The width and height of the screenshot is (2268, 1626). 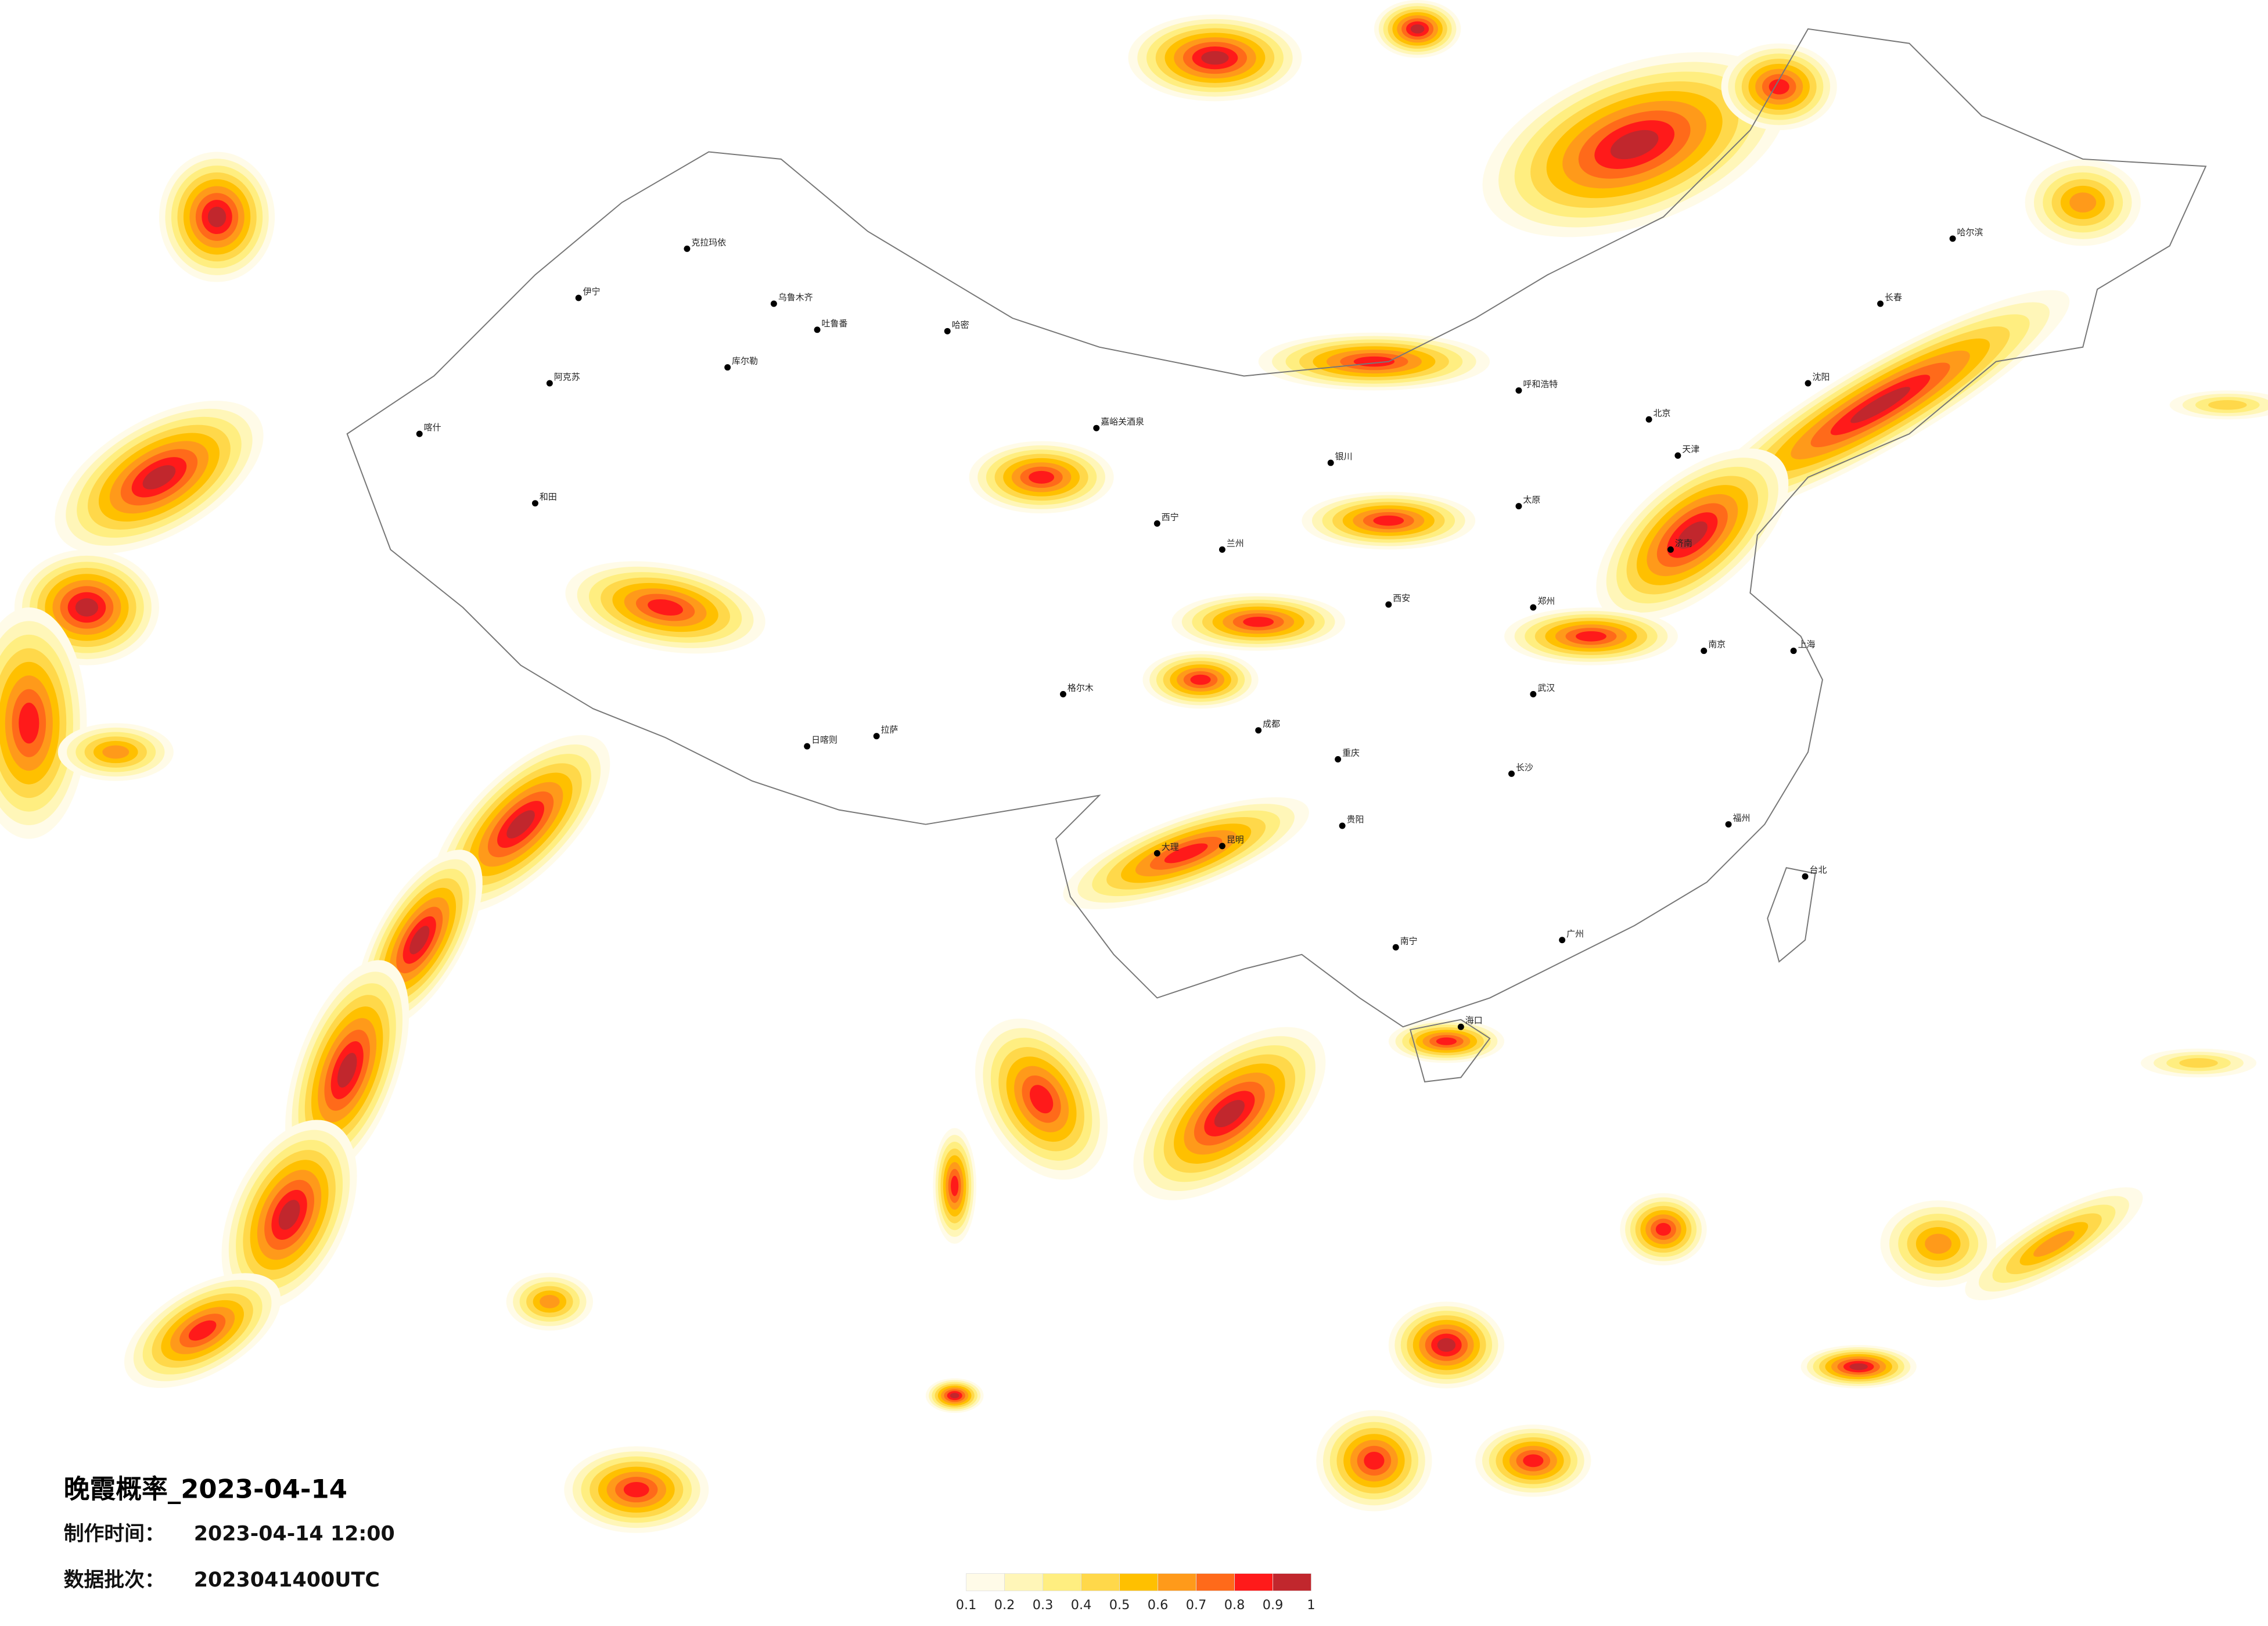 What do you see at coordinates (1311, 1606) in the screenshot?
I see `legend-tick-label: 1` at bounding box center [1311, 1606].